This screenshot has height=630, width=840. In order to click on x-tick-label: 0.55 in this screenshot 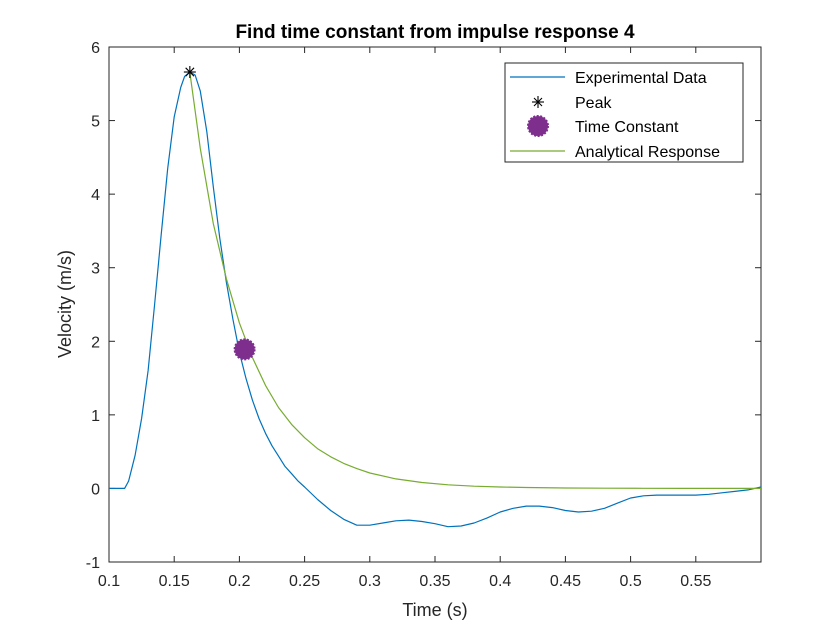, I will do `click(695, 581)`.